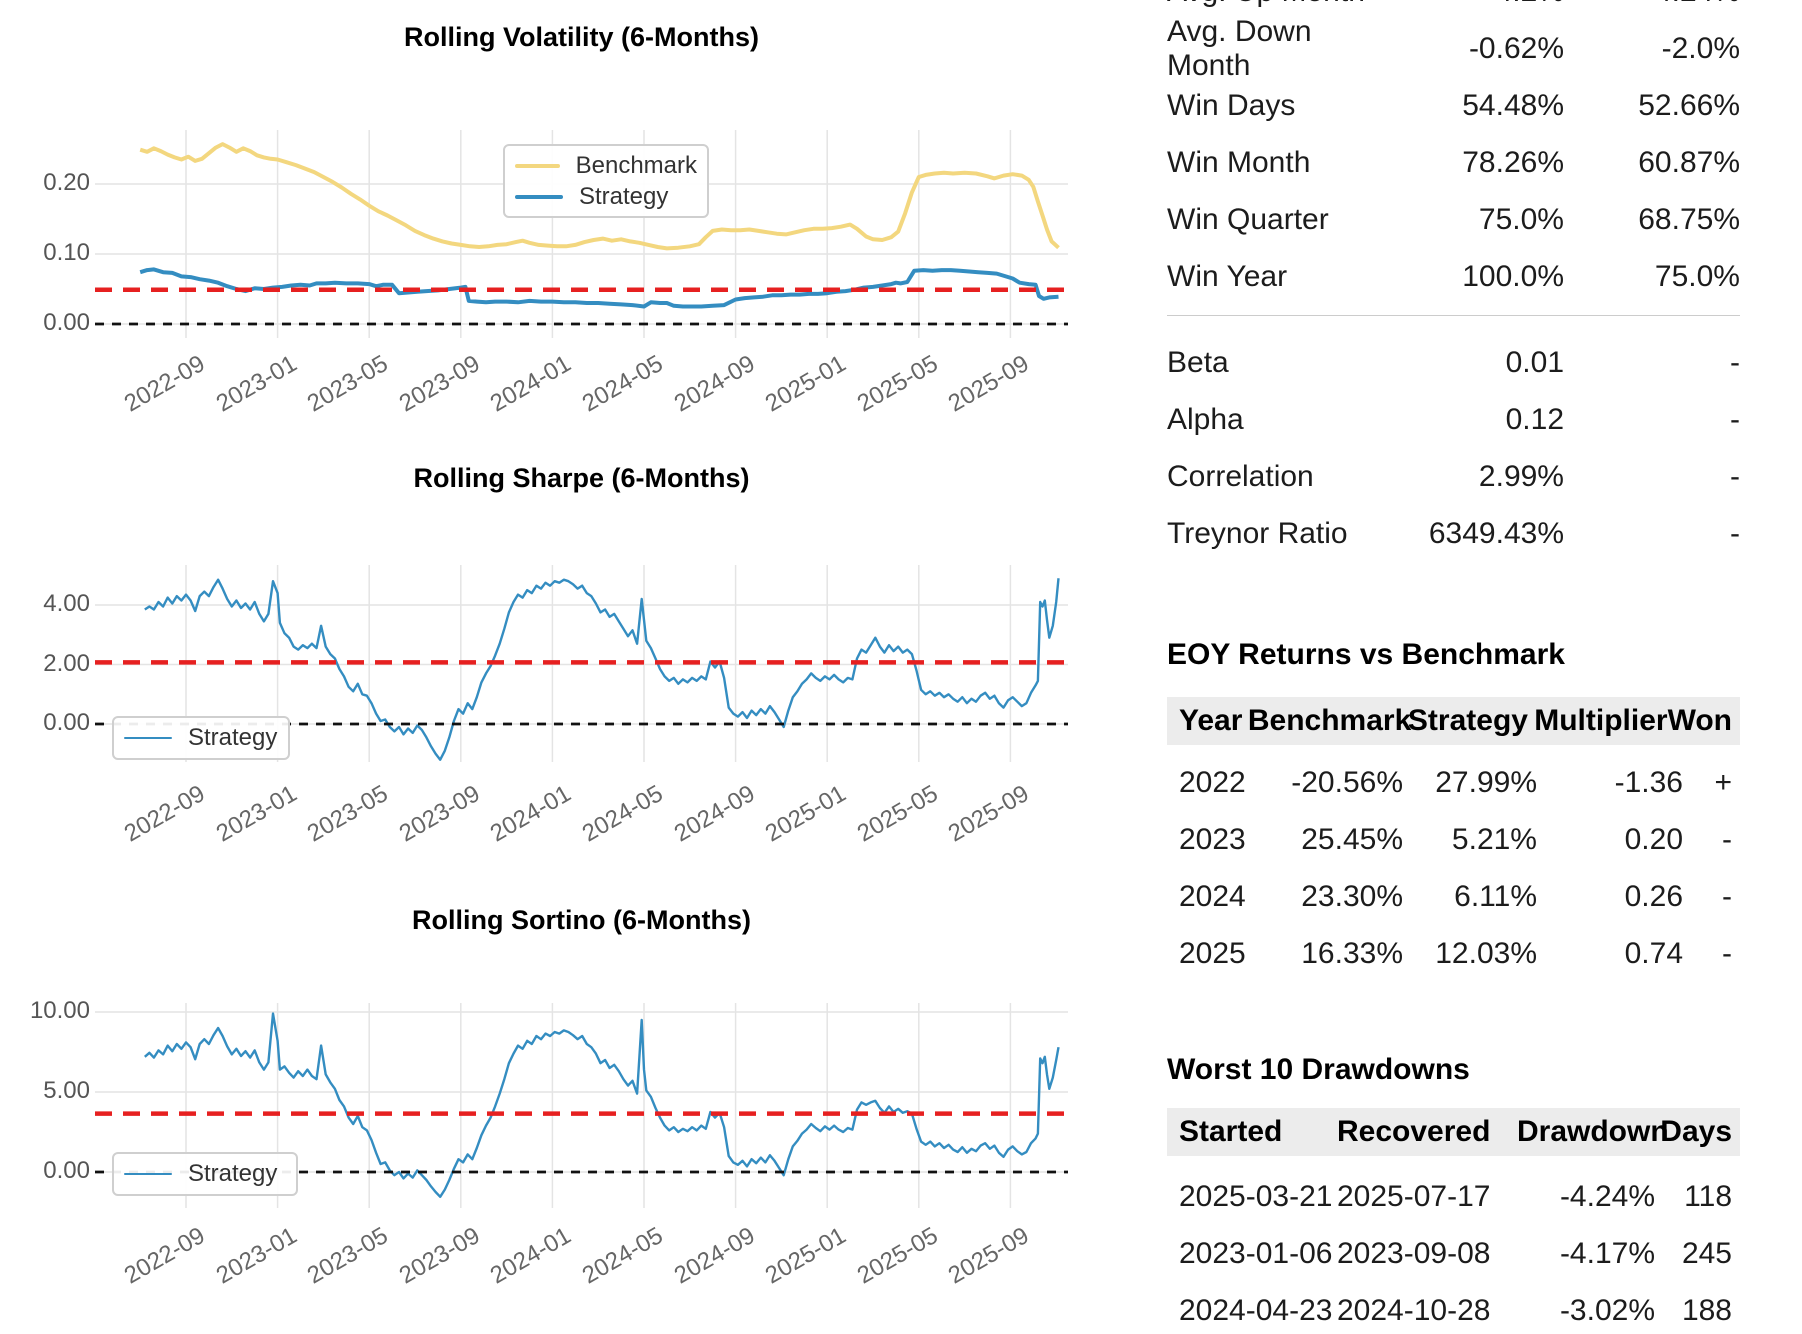 The image size is (1802, 1334). Describe the element at coordinates (1227, 276) in the screenshot. I see `metric-label: Win Year` at that location.